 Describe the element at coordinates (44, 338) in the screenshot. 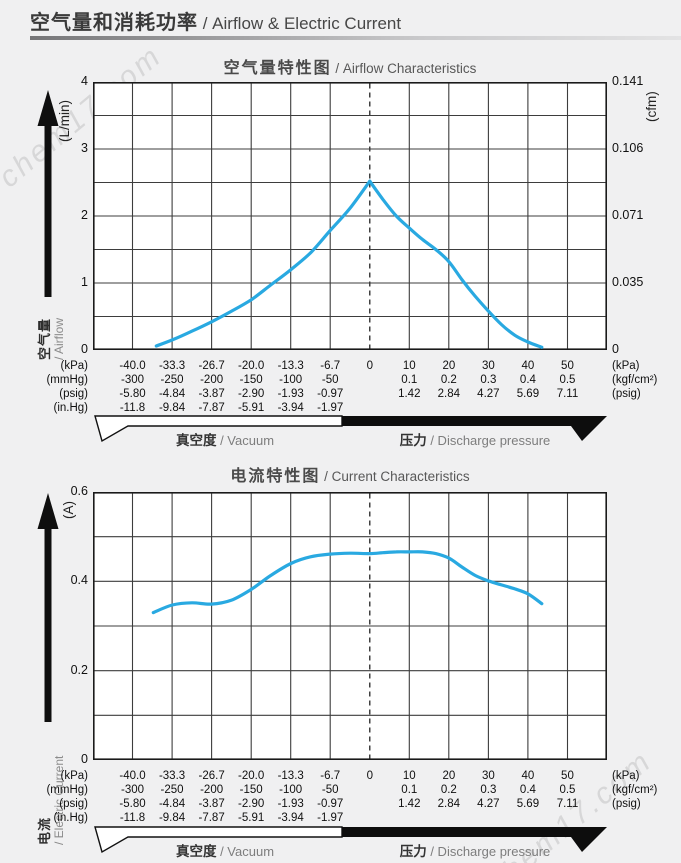

I see `airflow-y-axis-label-zh: 空气量` at that location.